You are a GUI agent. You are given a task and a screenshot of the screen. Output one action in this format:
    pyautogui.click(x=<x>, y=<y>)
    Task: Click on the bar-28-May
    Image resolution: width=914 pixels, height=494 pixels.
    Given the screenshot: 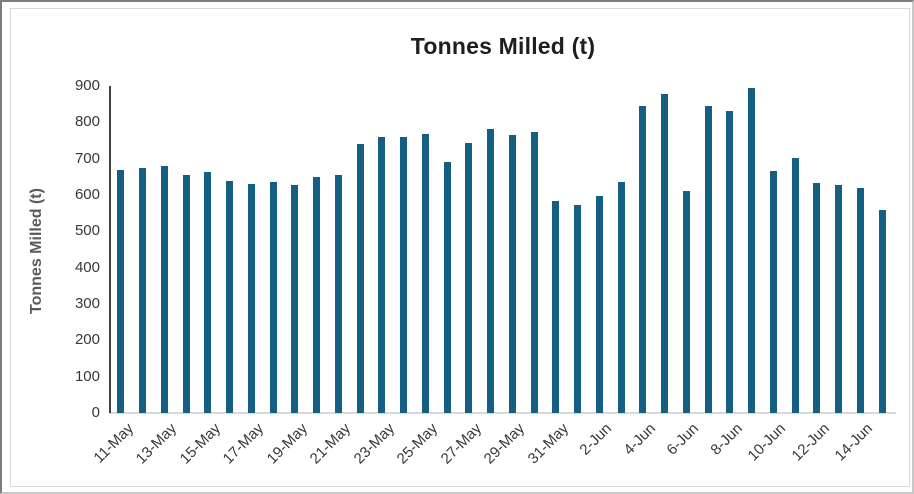 What is the action you would take?
    pyautogui.click(x=491, y=270)
    